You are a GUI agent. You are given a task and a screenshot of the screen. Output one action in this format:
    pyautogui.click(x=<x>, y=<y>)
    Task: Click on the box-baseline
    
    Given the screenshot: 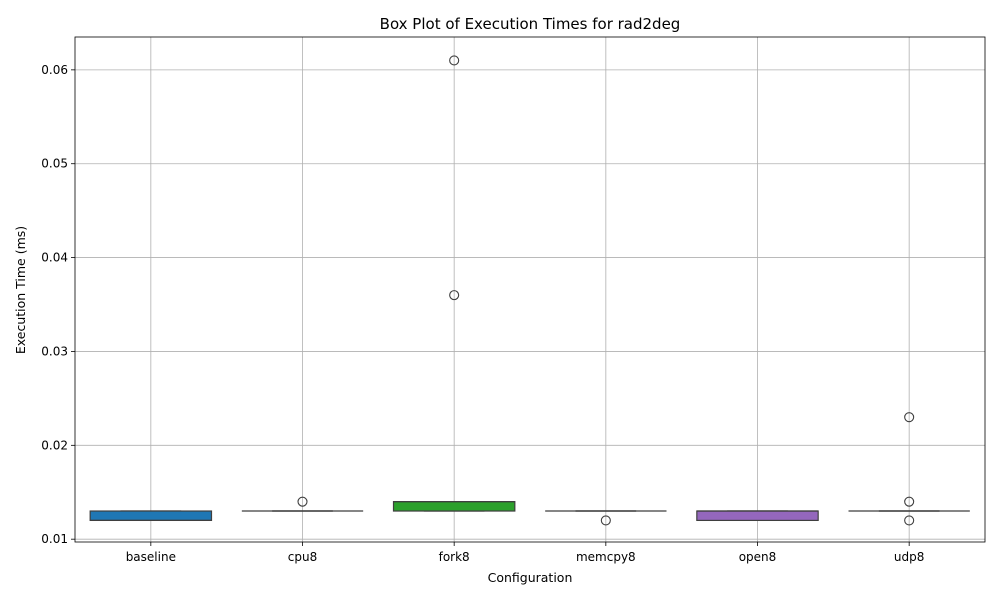 What is the action you would take?
    pyautogui.click(x=151, y=516)
    